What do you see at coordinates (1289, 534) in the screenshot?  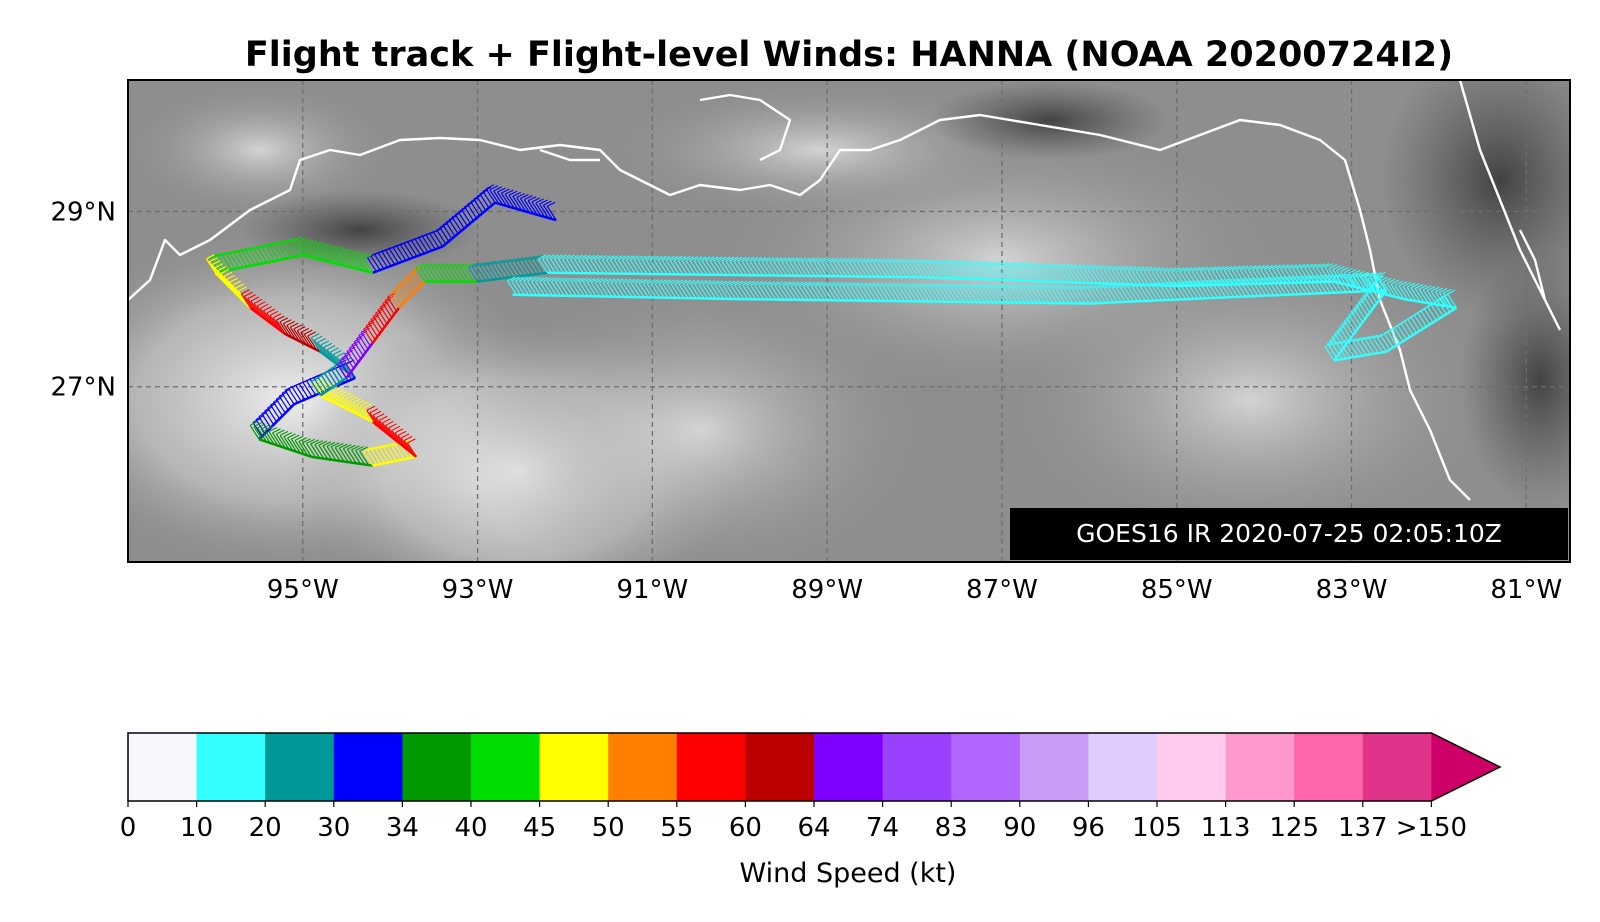 I see `imagery-stamp: GOES16 IR 2020-07-25 02:05:10Z` at bounding box center [1289, 534].